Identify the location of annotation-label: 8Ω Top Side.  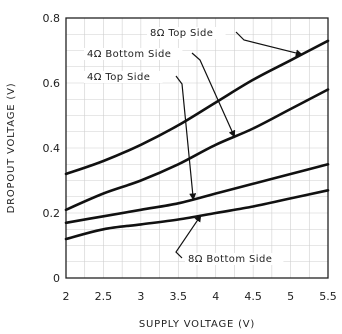
(181, 33).